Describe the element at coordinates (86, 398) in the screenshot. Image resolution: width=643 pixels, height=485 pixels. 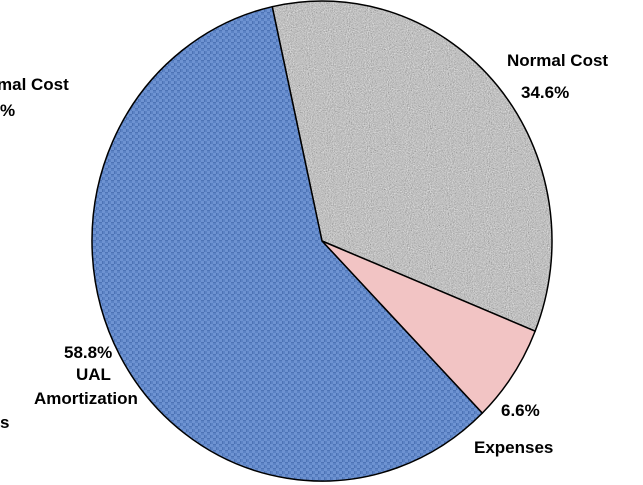
I see `label-ual-name-line2: Amortization` at that location.